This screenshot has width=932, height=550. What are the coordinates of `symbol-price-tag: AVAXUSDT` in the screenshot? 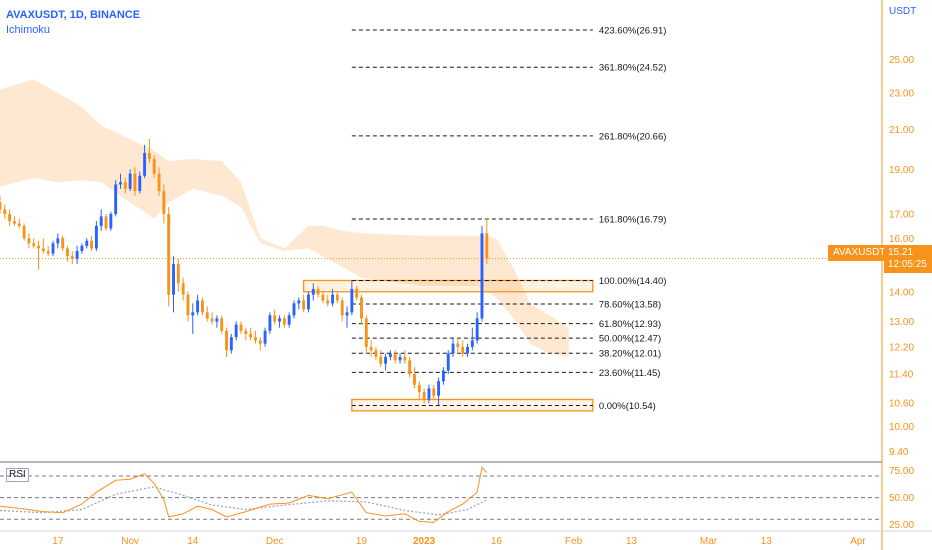 It's located at (859, 253).